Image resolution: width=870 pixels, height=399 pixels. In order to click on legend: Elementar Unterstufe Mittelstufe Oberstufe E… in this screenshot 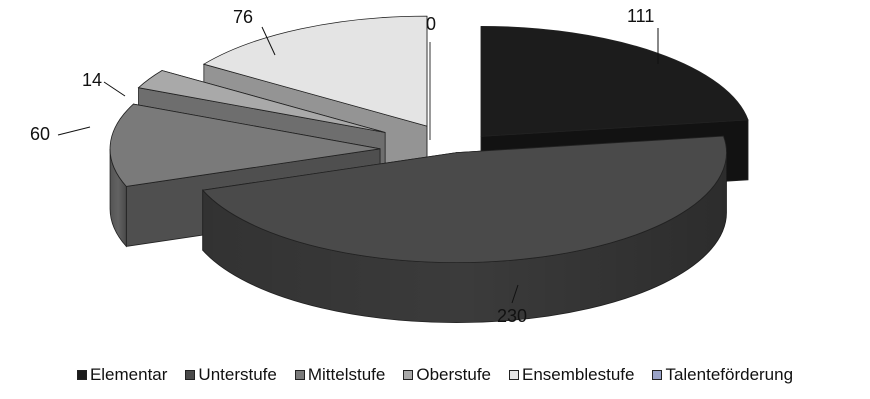, I will do `click(435, 375)`.